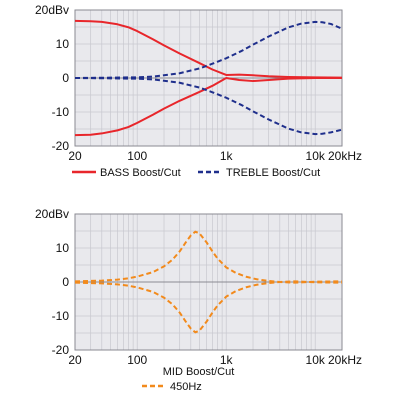 This screenshot has height=405, width=400. Describe the element at coordinates (186, 387) in the screenshot. I see `legend-label: 450Hz` at that location.